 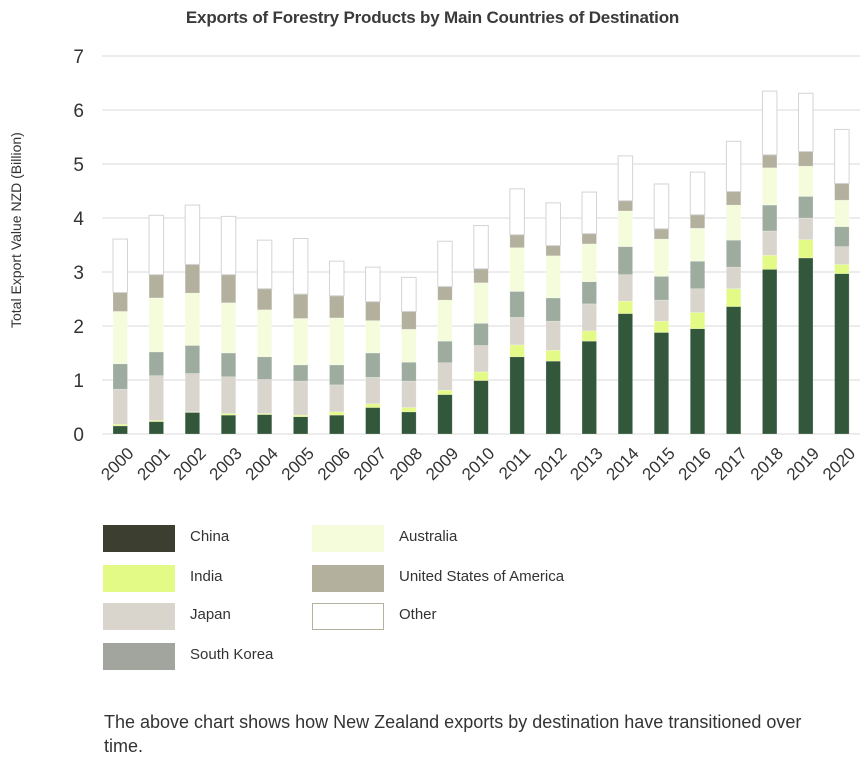 What do you see at coordinates (336, 347) in the screenshot?
I see `bar-stack-2006` at bounding box center [336, 347].